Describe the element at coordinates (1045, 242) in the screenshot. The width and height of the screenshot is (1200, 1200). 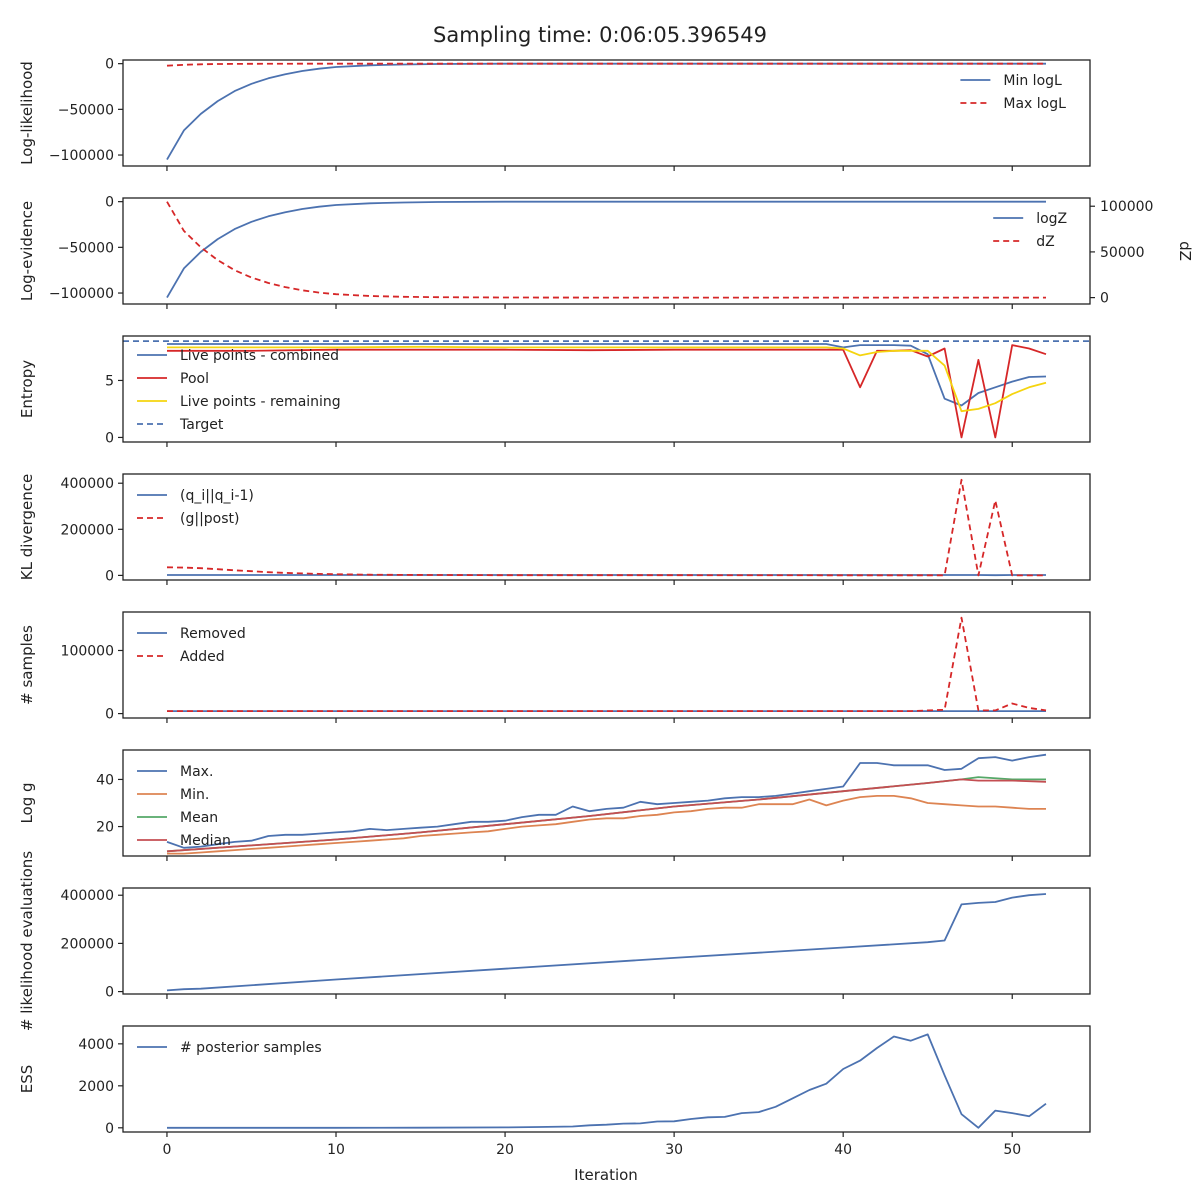
I see `legend-label: dZ` at that location.